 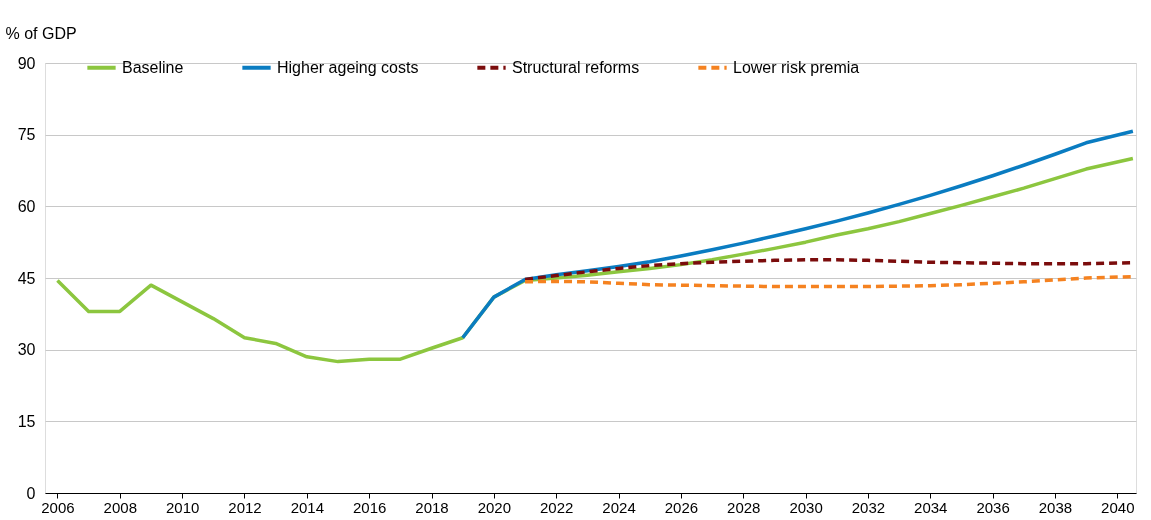 What do you see at coordinates (576, 67) in the screenshot?
I see `legend-label: Structural reforms` at bounding box center [576, 67].